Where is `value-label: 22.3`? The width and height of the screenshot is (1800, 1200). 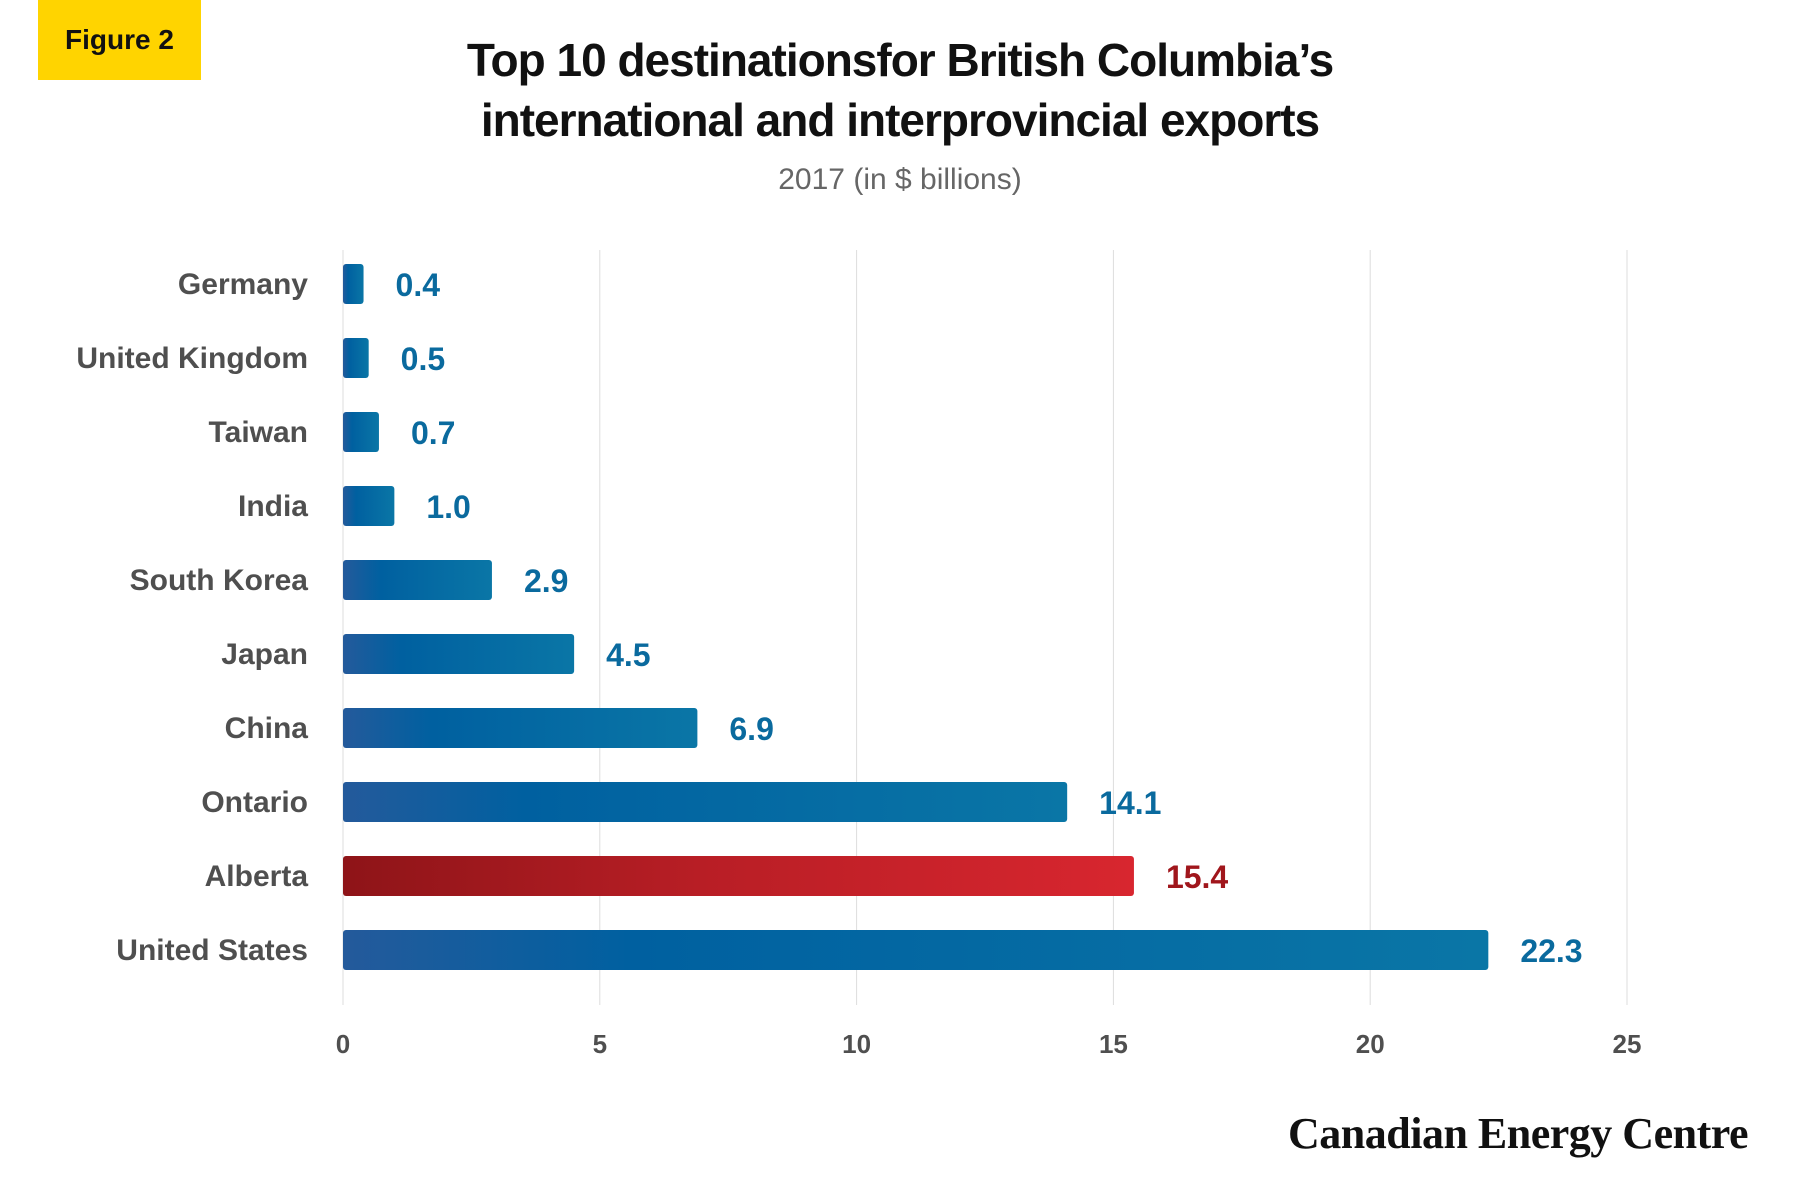 value-label: 22.3 is located at coordinates (1551, 951).